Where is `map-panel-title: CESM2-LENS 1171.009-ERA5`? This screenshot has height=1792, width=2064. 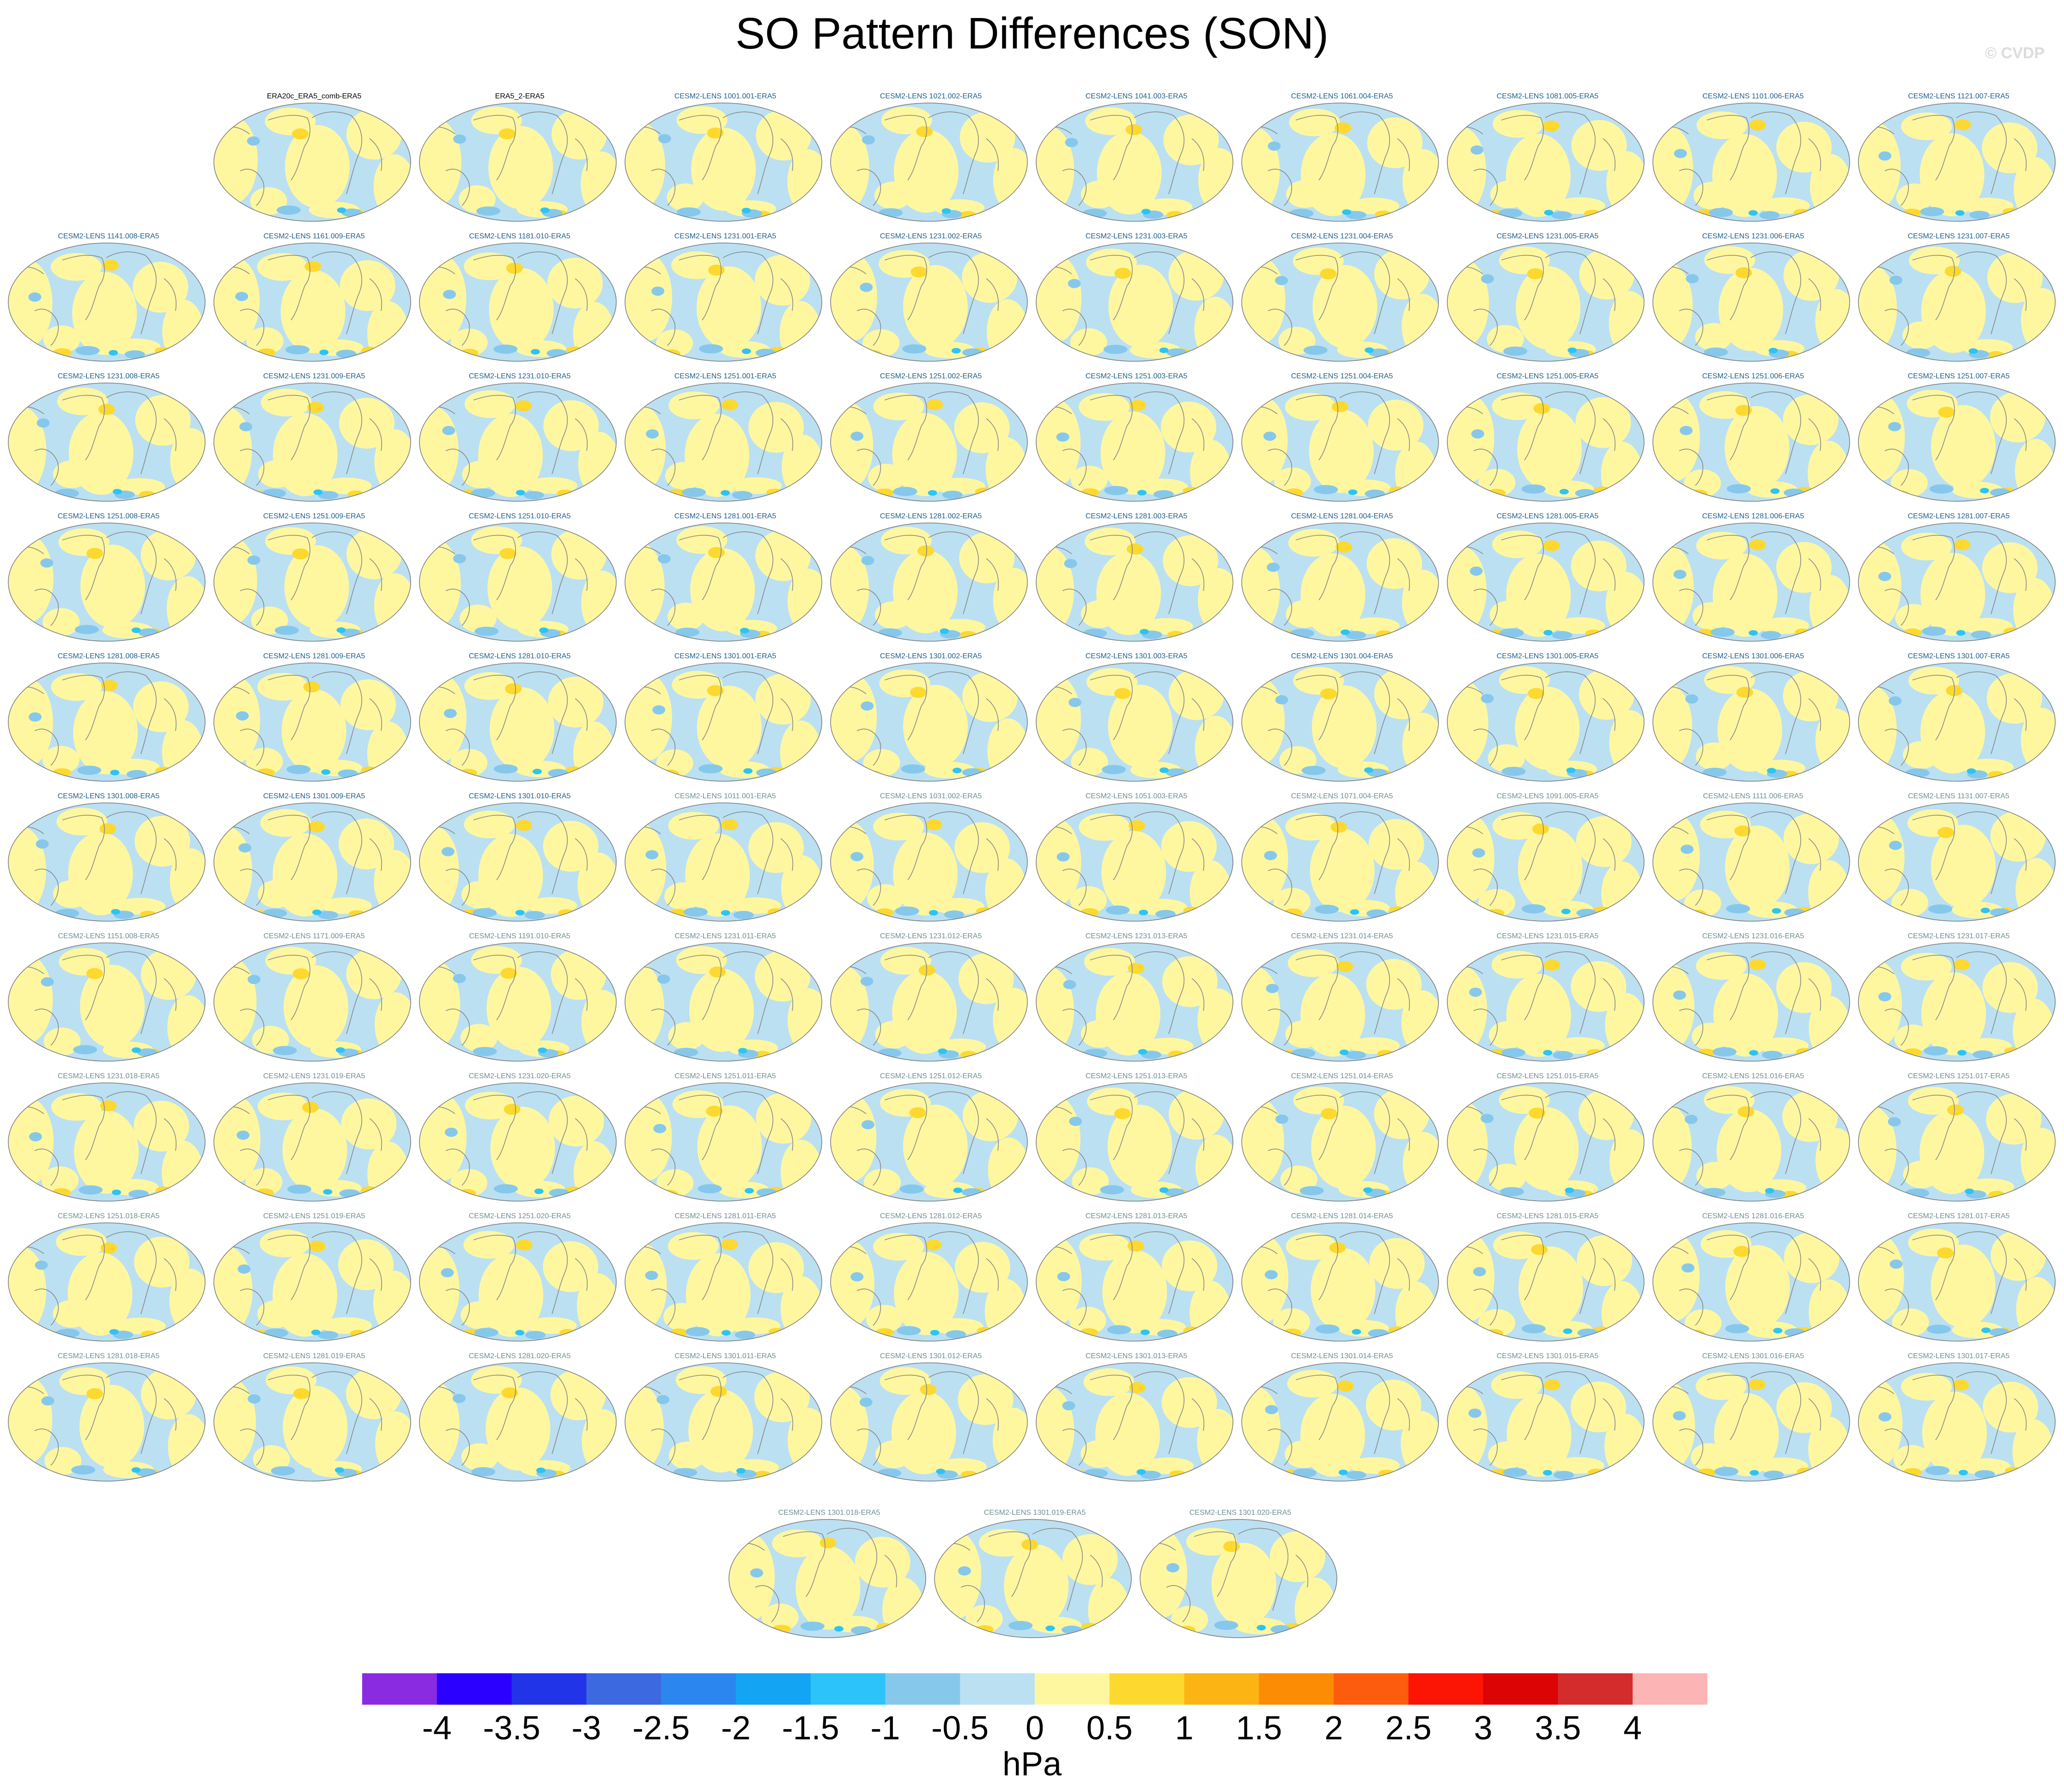 map-panel-title: CESM2-LENS 1171.009-ERA5 is located at coordinates (314, 936).